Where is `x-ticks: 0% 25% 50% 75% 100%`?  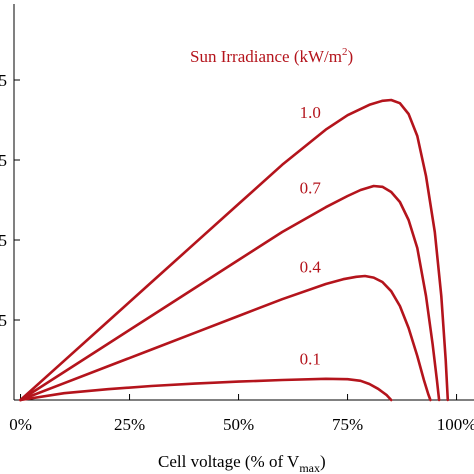 x-ticks: 0% 25% 50% 75% 100% is located at coordinates (241, 414).